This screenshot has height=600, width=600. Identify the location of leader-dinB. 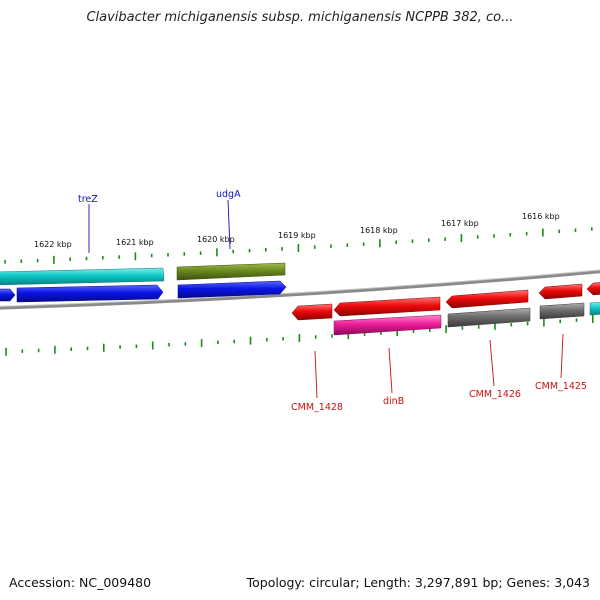
(390, 370).